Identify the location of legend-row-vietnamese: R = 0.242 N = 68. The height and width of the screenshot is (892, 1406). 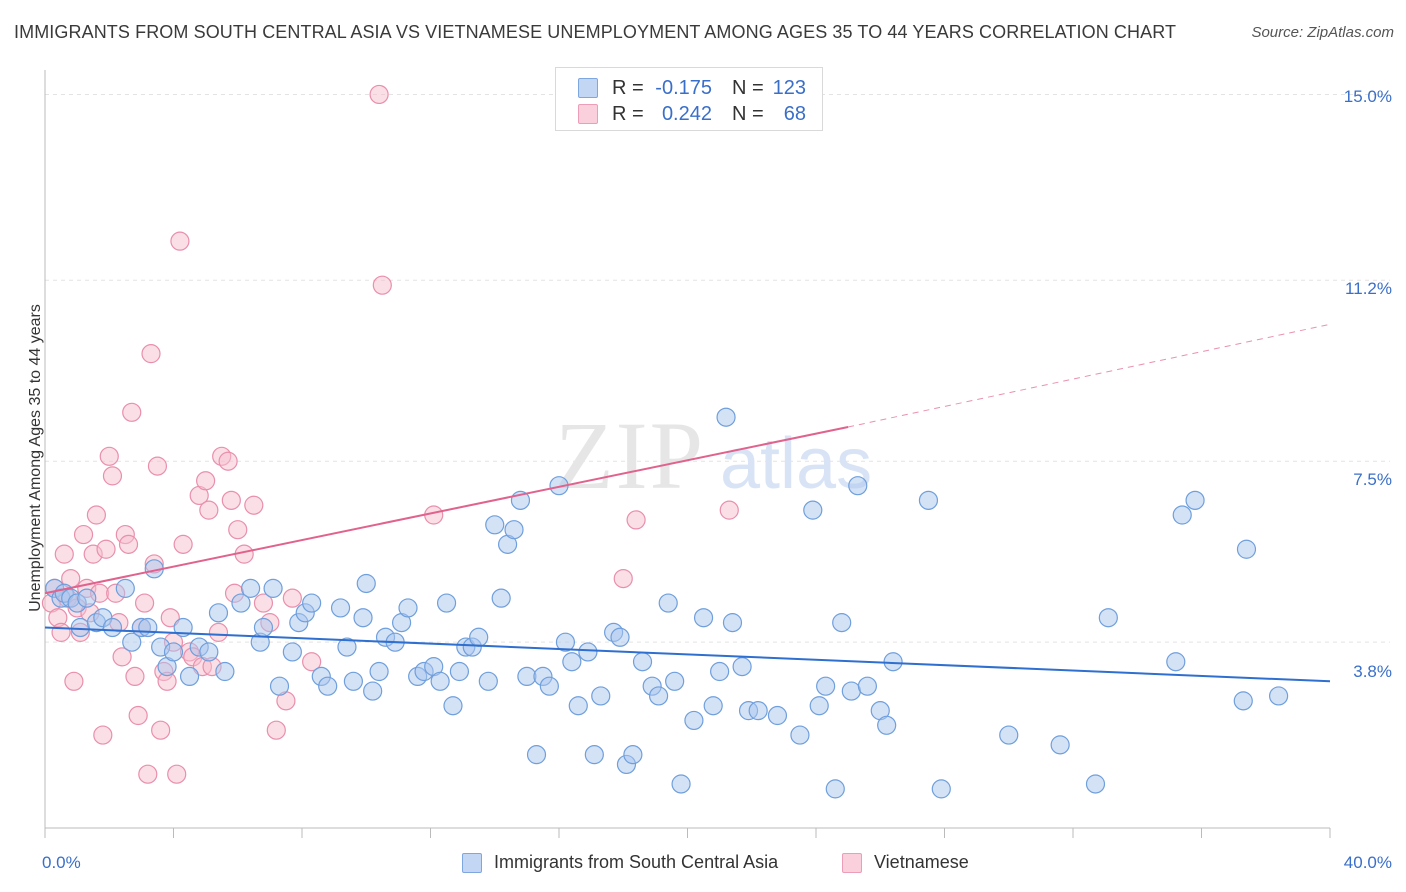
(692, 114).